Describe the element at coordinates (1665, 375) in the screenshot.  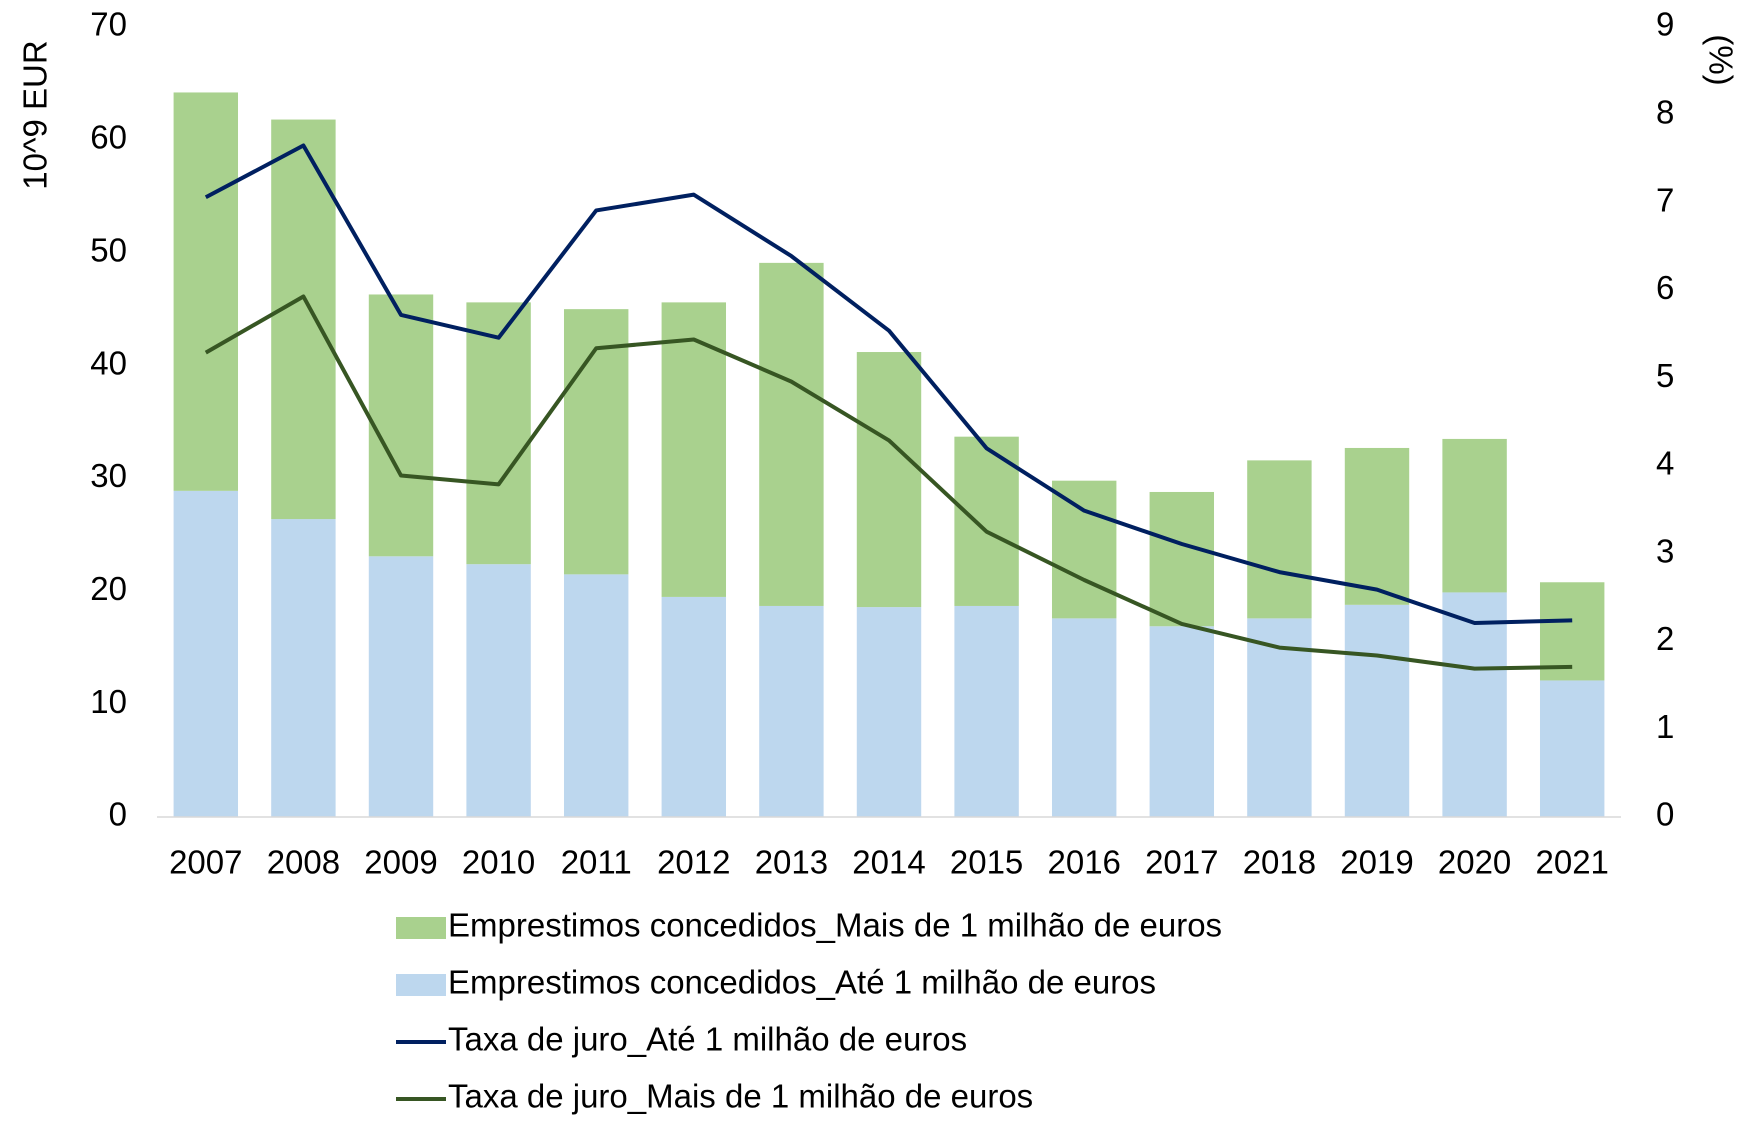
I see `y2-tick-label: 5` at that location.